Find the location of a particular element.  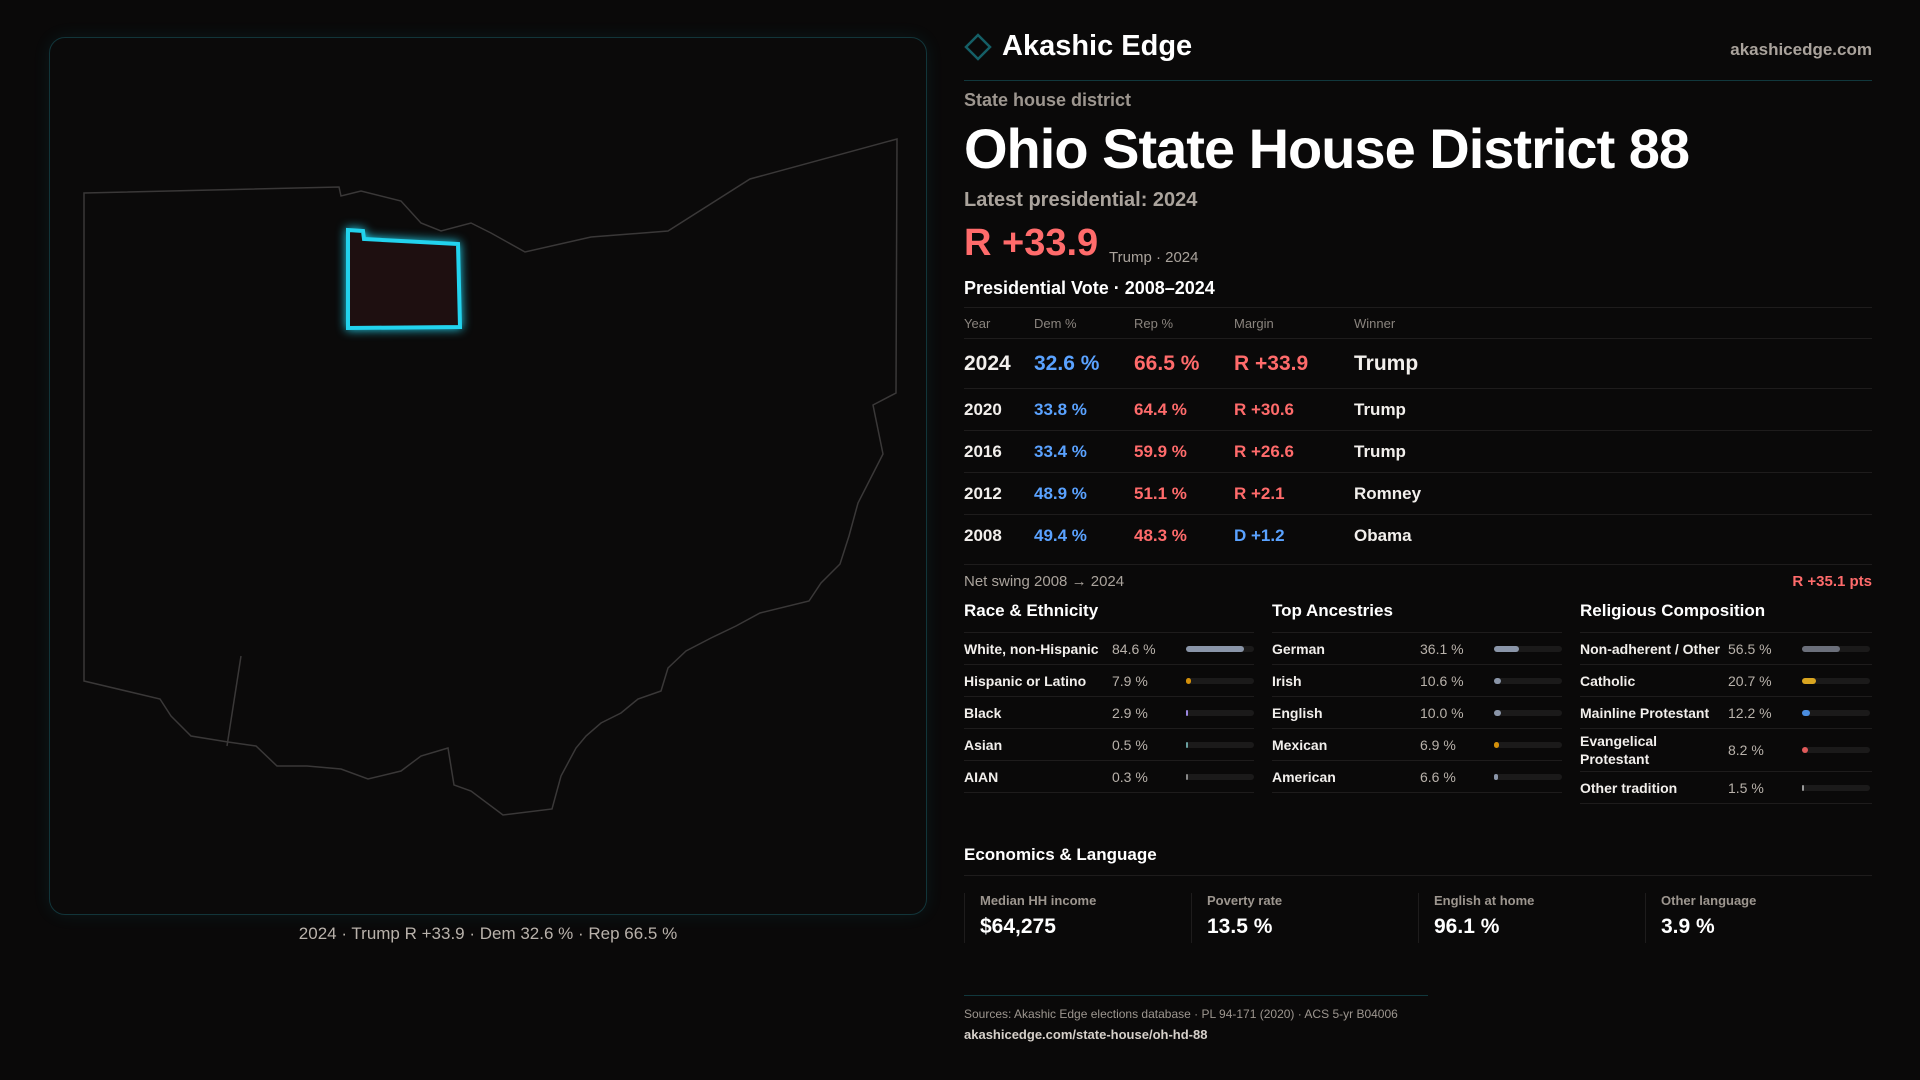

latest-margin: R +33.9 is located at coordinates (1031, 243).